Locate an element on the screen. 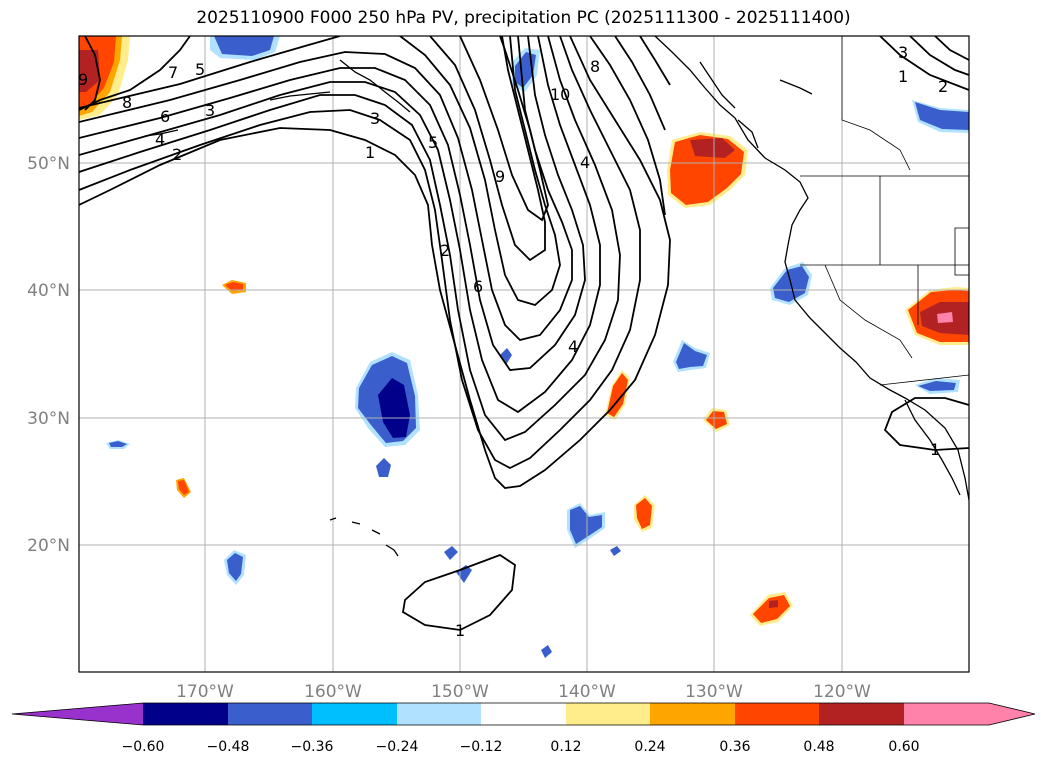 The image size is (1047, 765). longitude-labels: 170°W 160°W 150°W 140°W 130°W 120°W is located at coordinates (523, 692).